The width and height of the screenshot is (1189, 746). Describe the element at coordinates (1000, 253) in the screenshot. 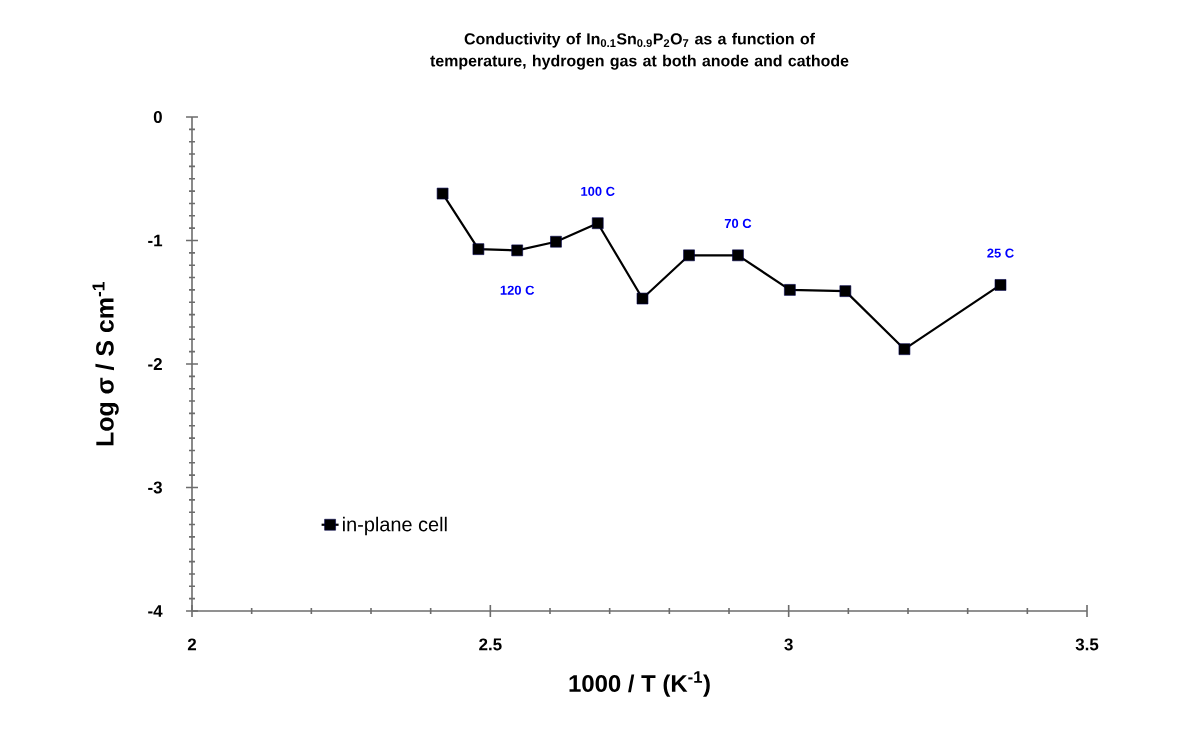

I see `annotation: 25 C` at that location.